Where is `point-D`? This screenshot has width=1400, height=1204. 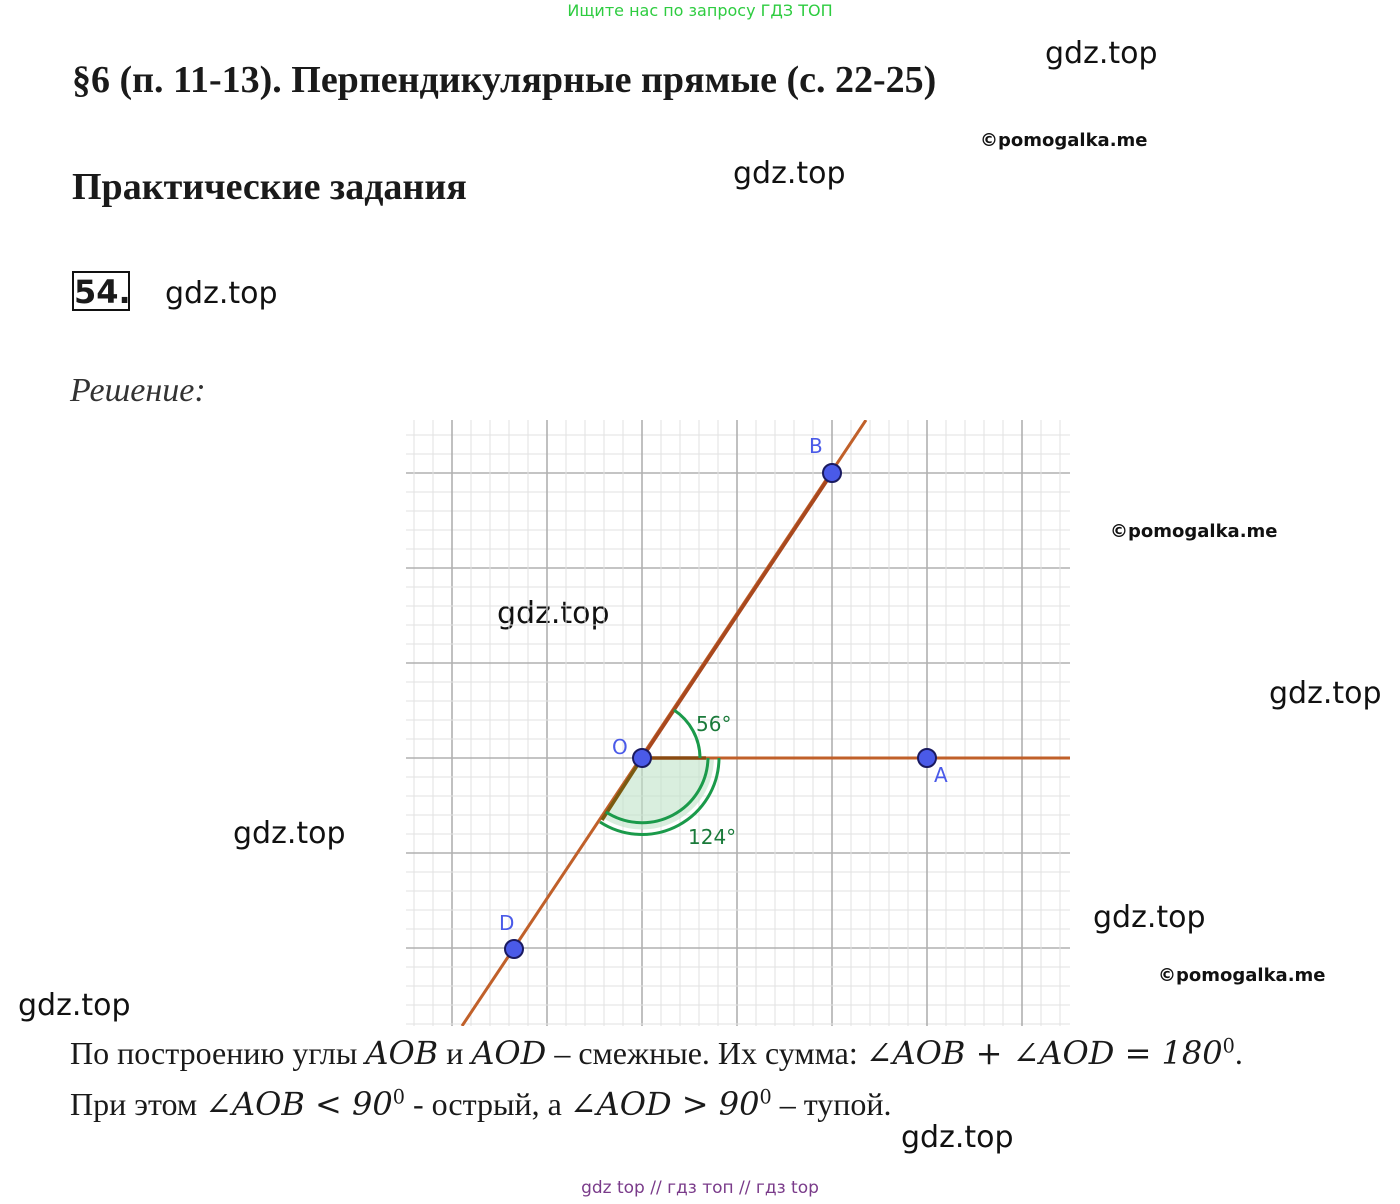 point-D is located at coordinates (514, 949).